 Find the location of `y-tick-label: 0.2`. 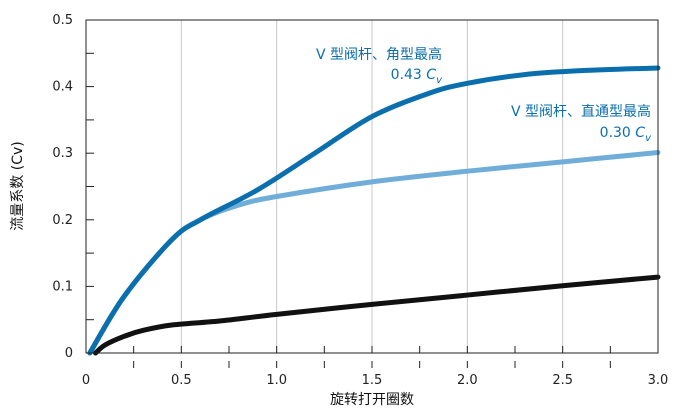

y-tick-label: 0.2 is located at coordinates (62, 220).